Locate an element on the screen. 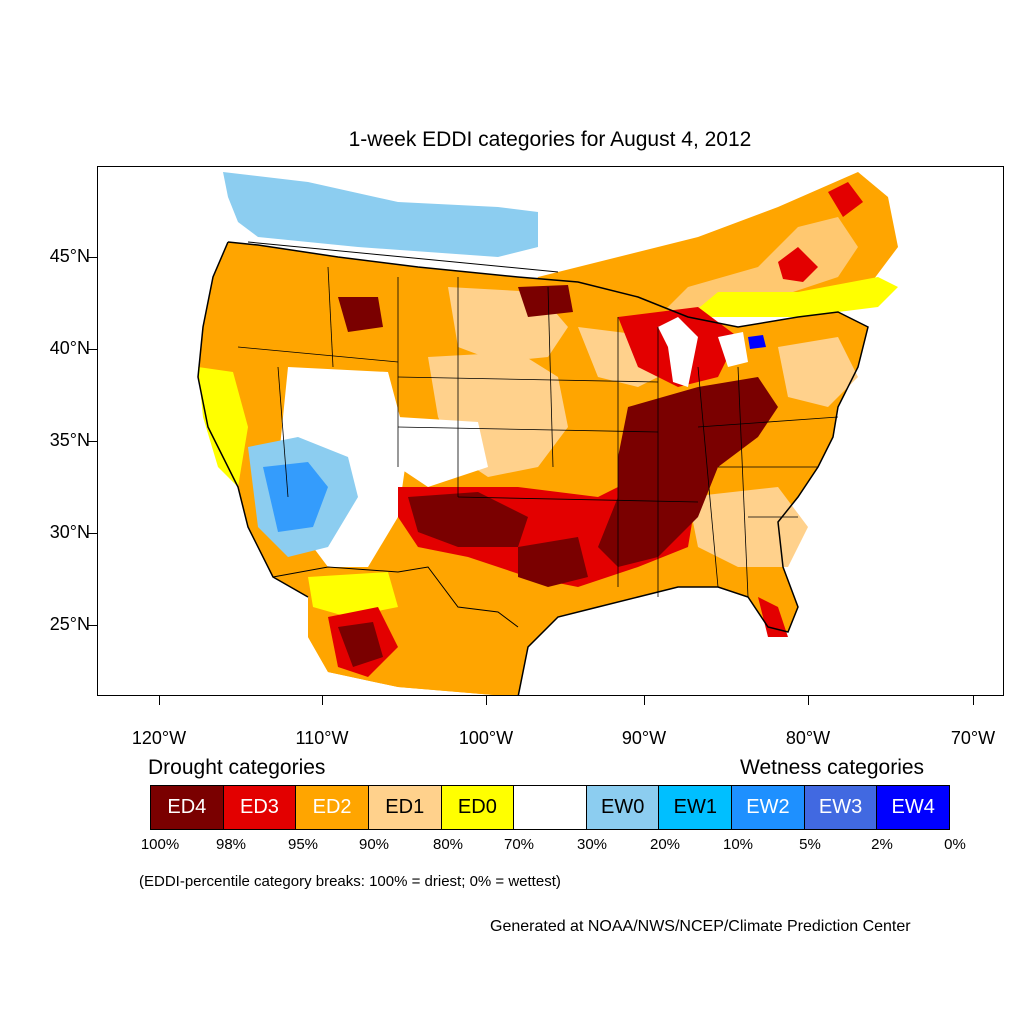 The width and height of the screenshot is (1024, 1024). legend-break: 100% is located at coordinates (160, 844).